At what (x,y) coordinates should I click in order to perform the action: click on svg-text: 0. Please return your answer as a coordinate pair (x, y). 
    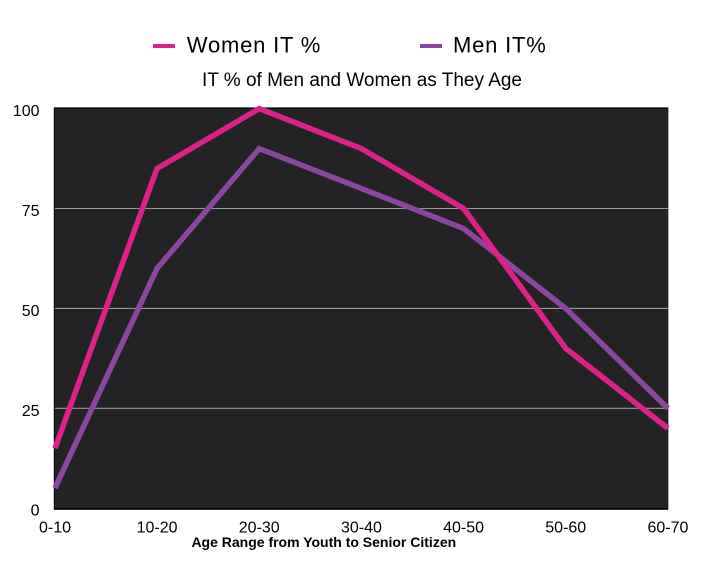
    Looking at the image, I should click on (35, 511).